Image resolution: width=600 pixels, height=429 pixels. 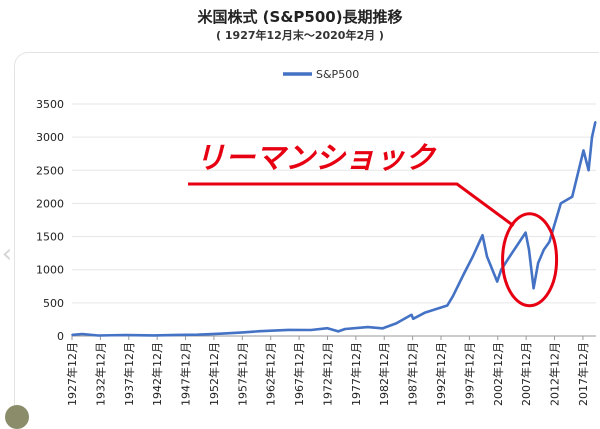 I want to click on x-tick-label: 1937年12月, so click(x=129, y=374).